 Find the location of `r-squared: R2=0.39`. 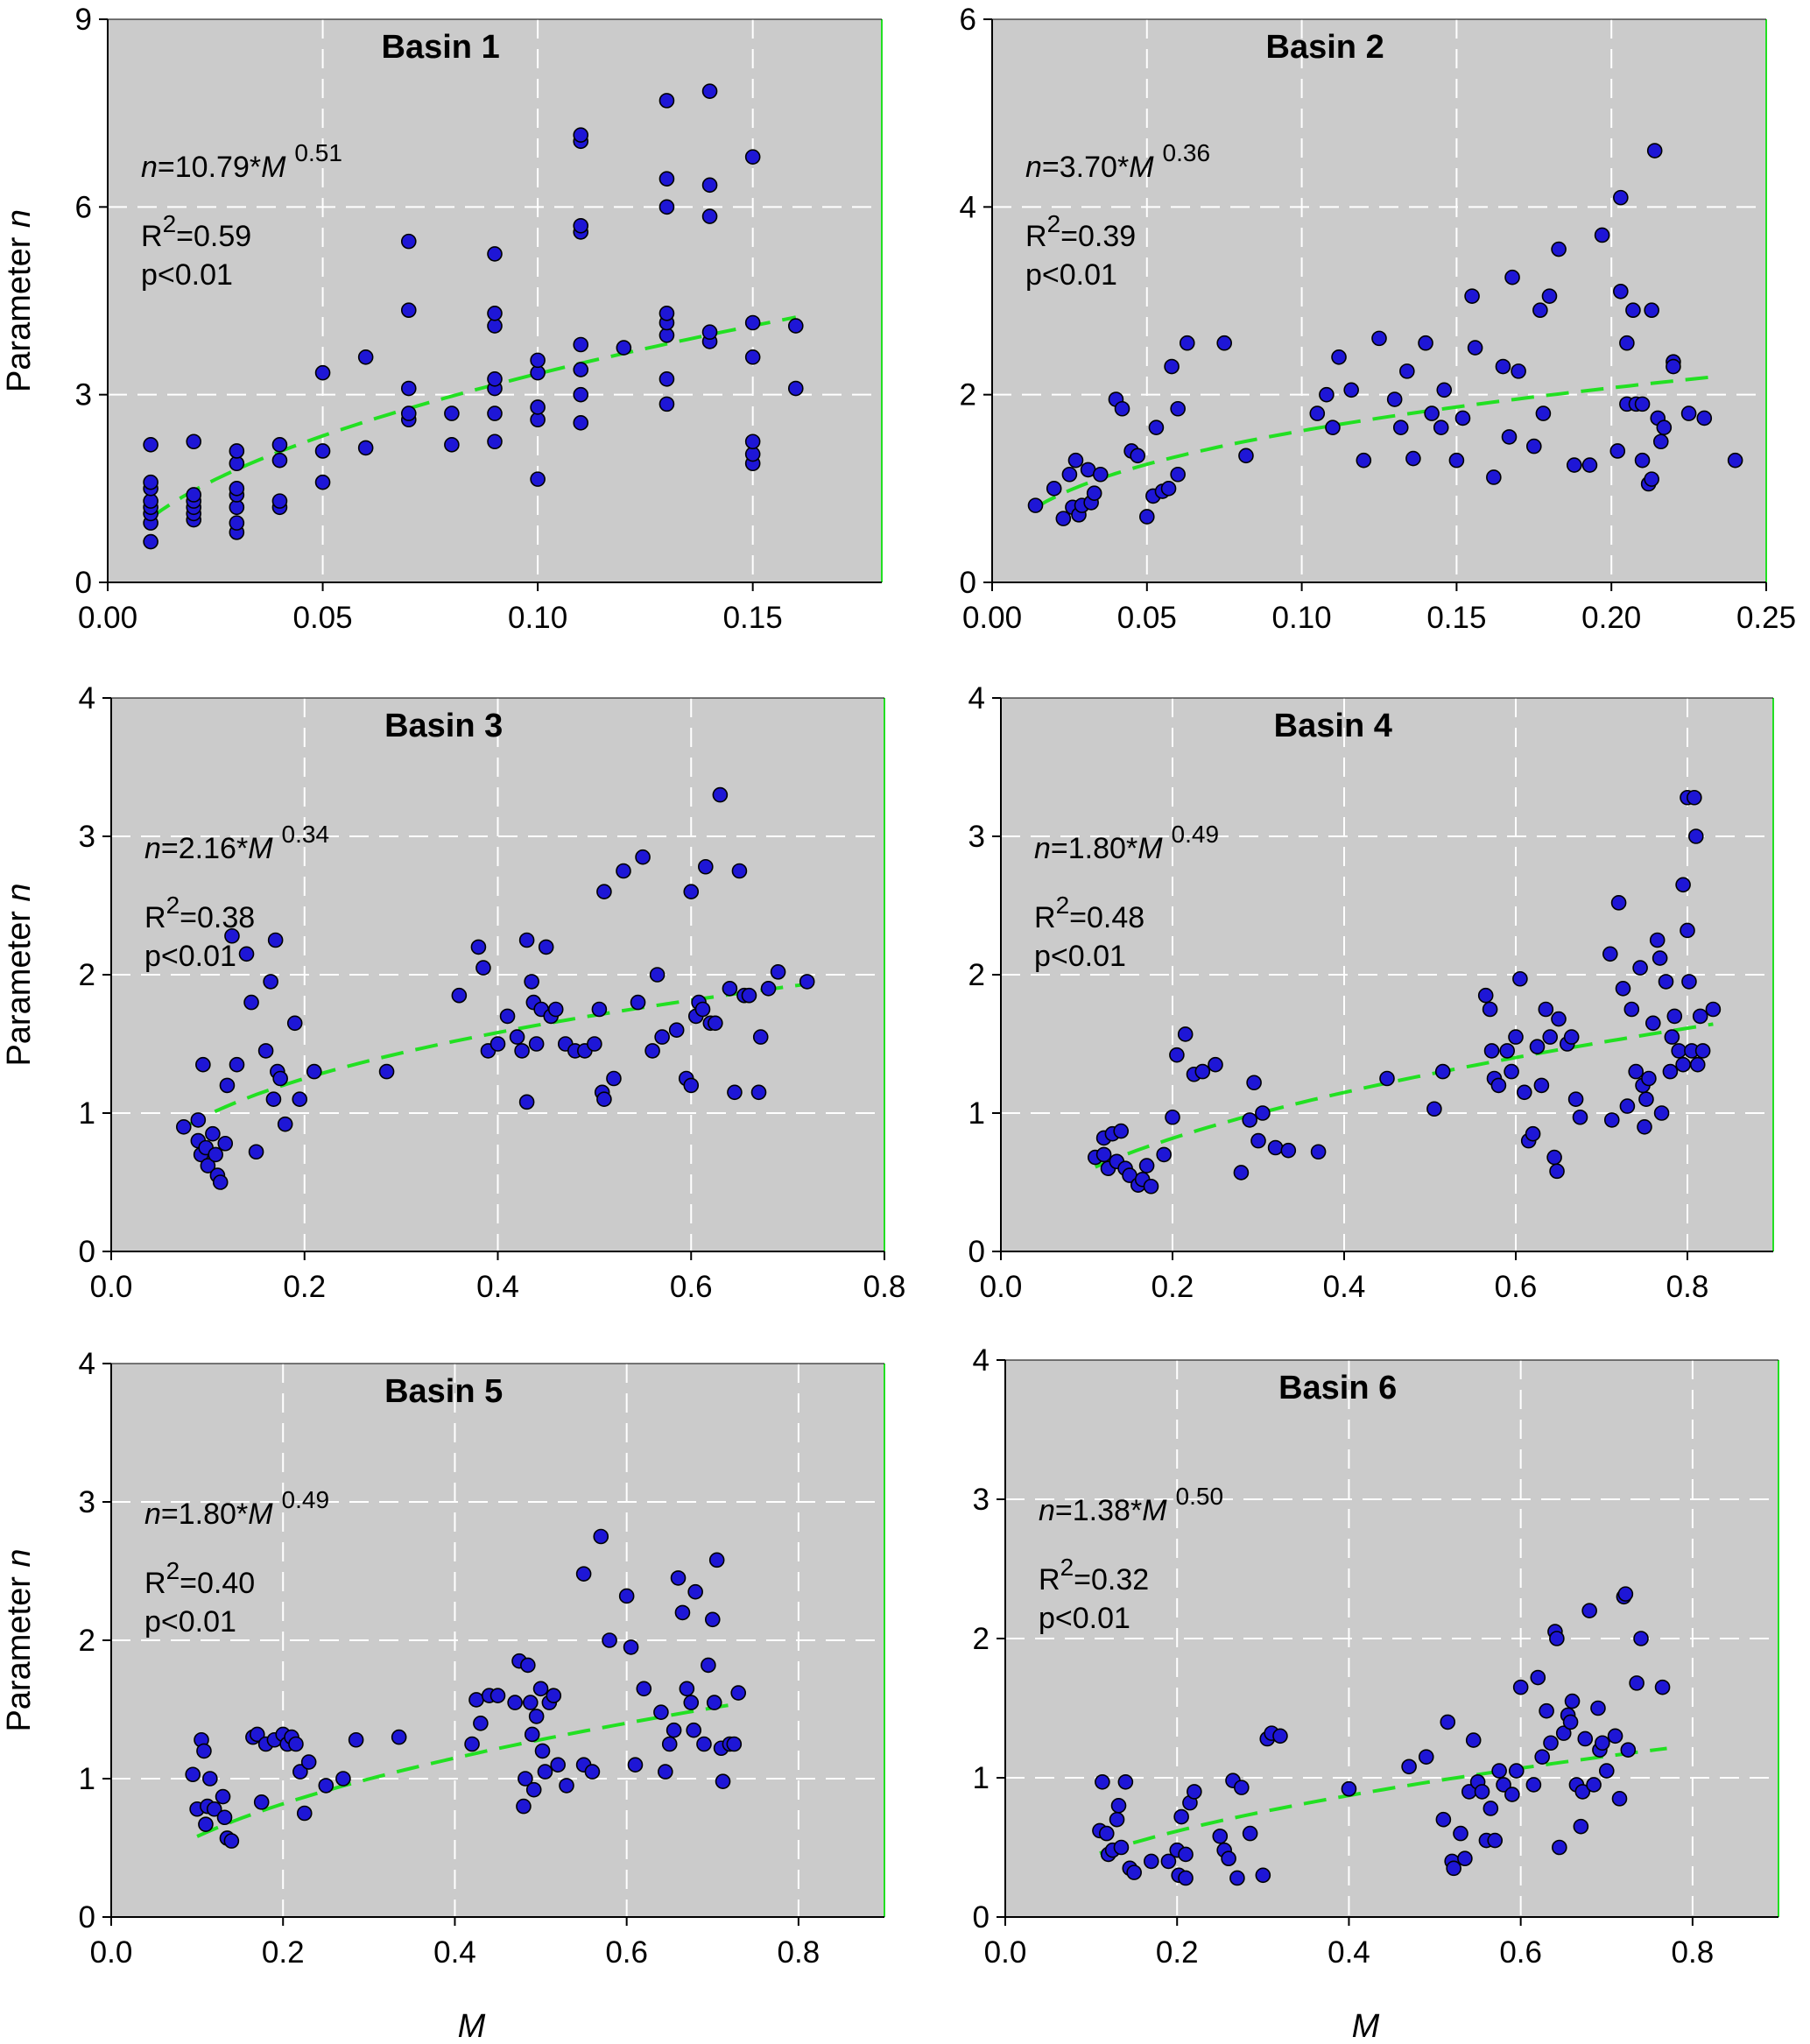

r-squared: R2=0.39 is located at coordinates (1080, 231).